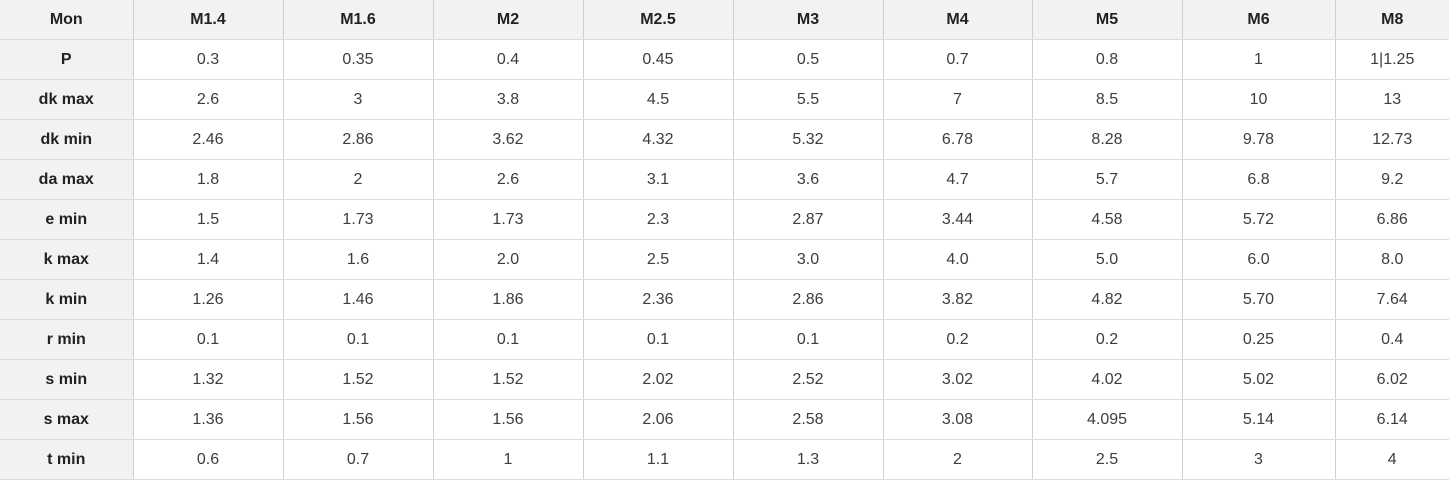 Image resolution: width=1449 pixels, height=489 pixels. I want to click on data-cell: 1.86, so click(508, 299).